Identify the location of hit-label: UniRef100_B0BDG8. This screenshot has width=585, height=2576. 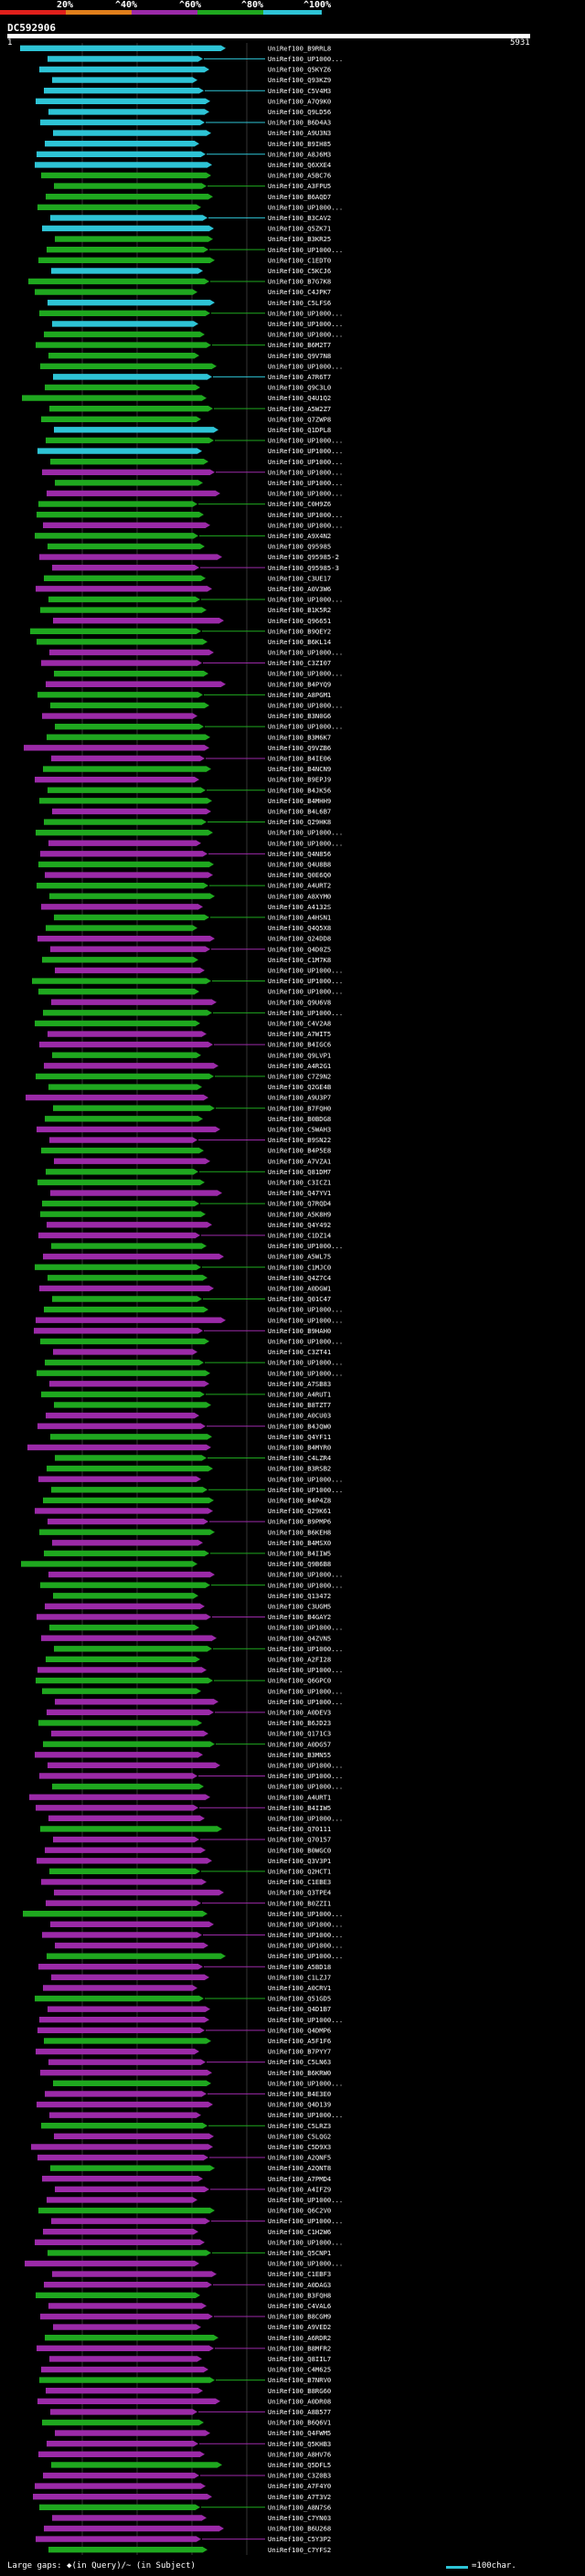
(299, 1119).